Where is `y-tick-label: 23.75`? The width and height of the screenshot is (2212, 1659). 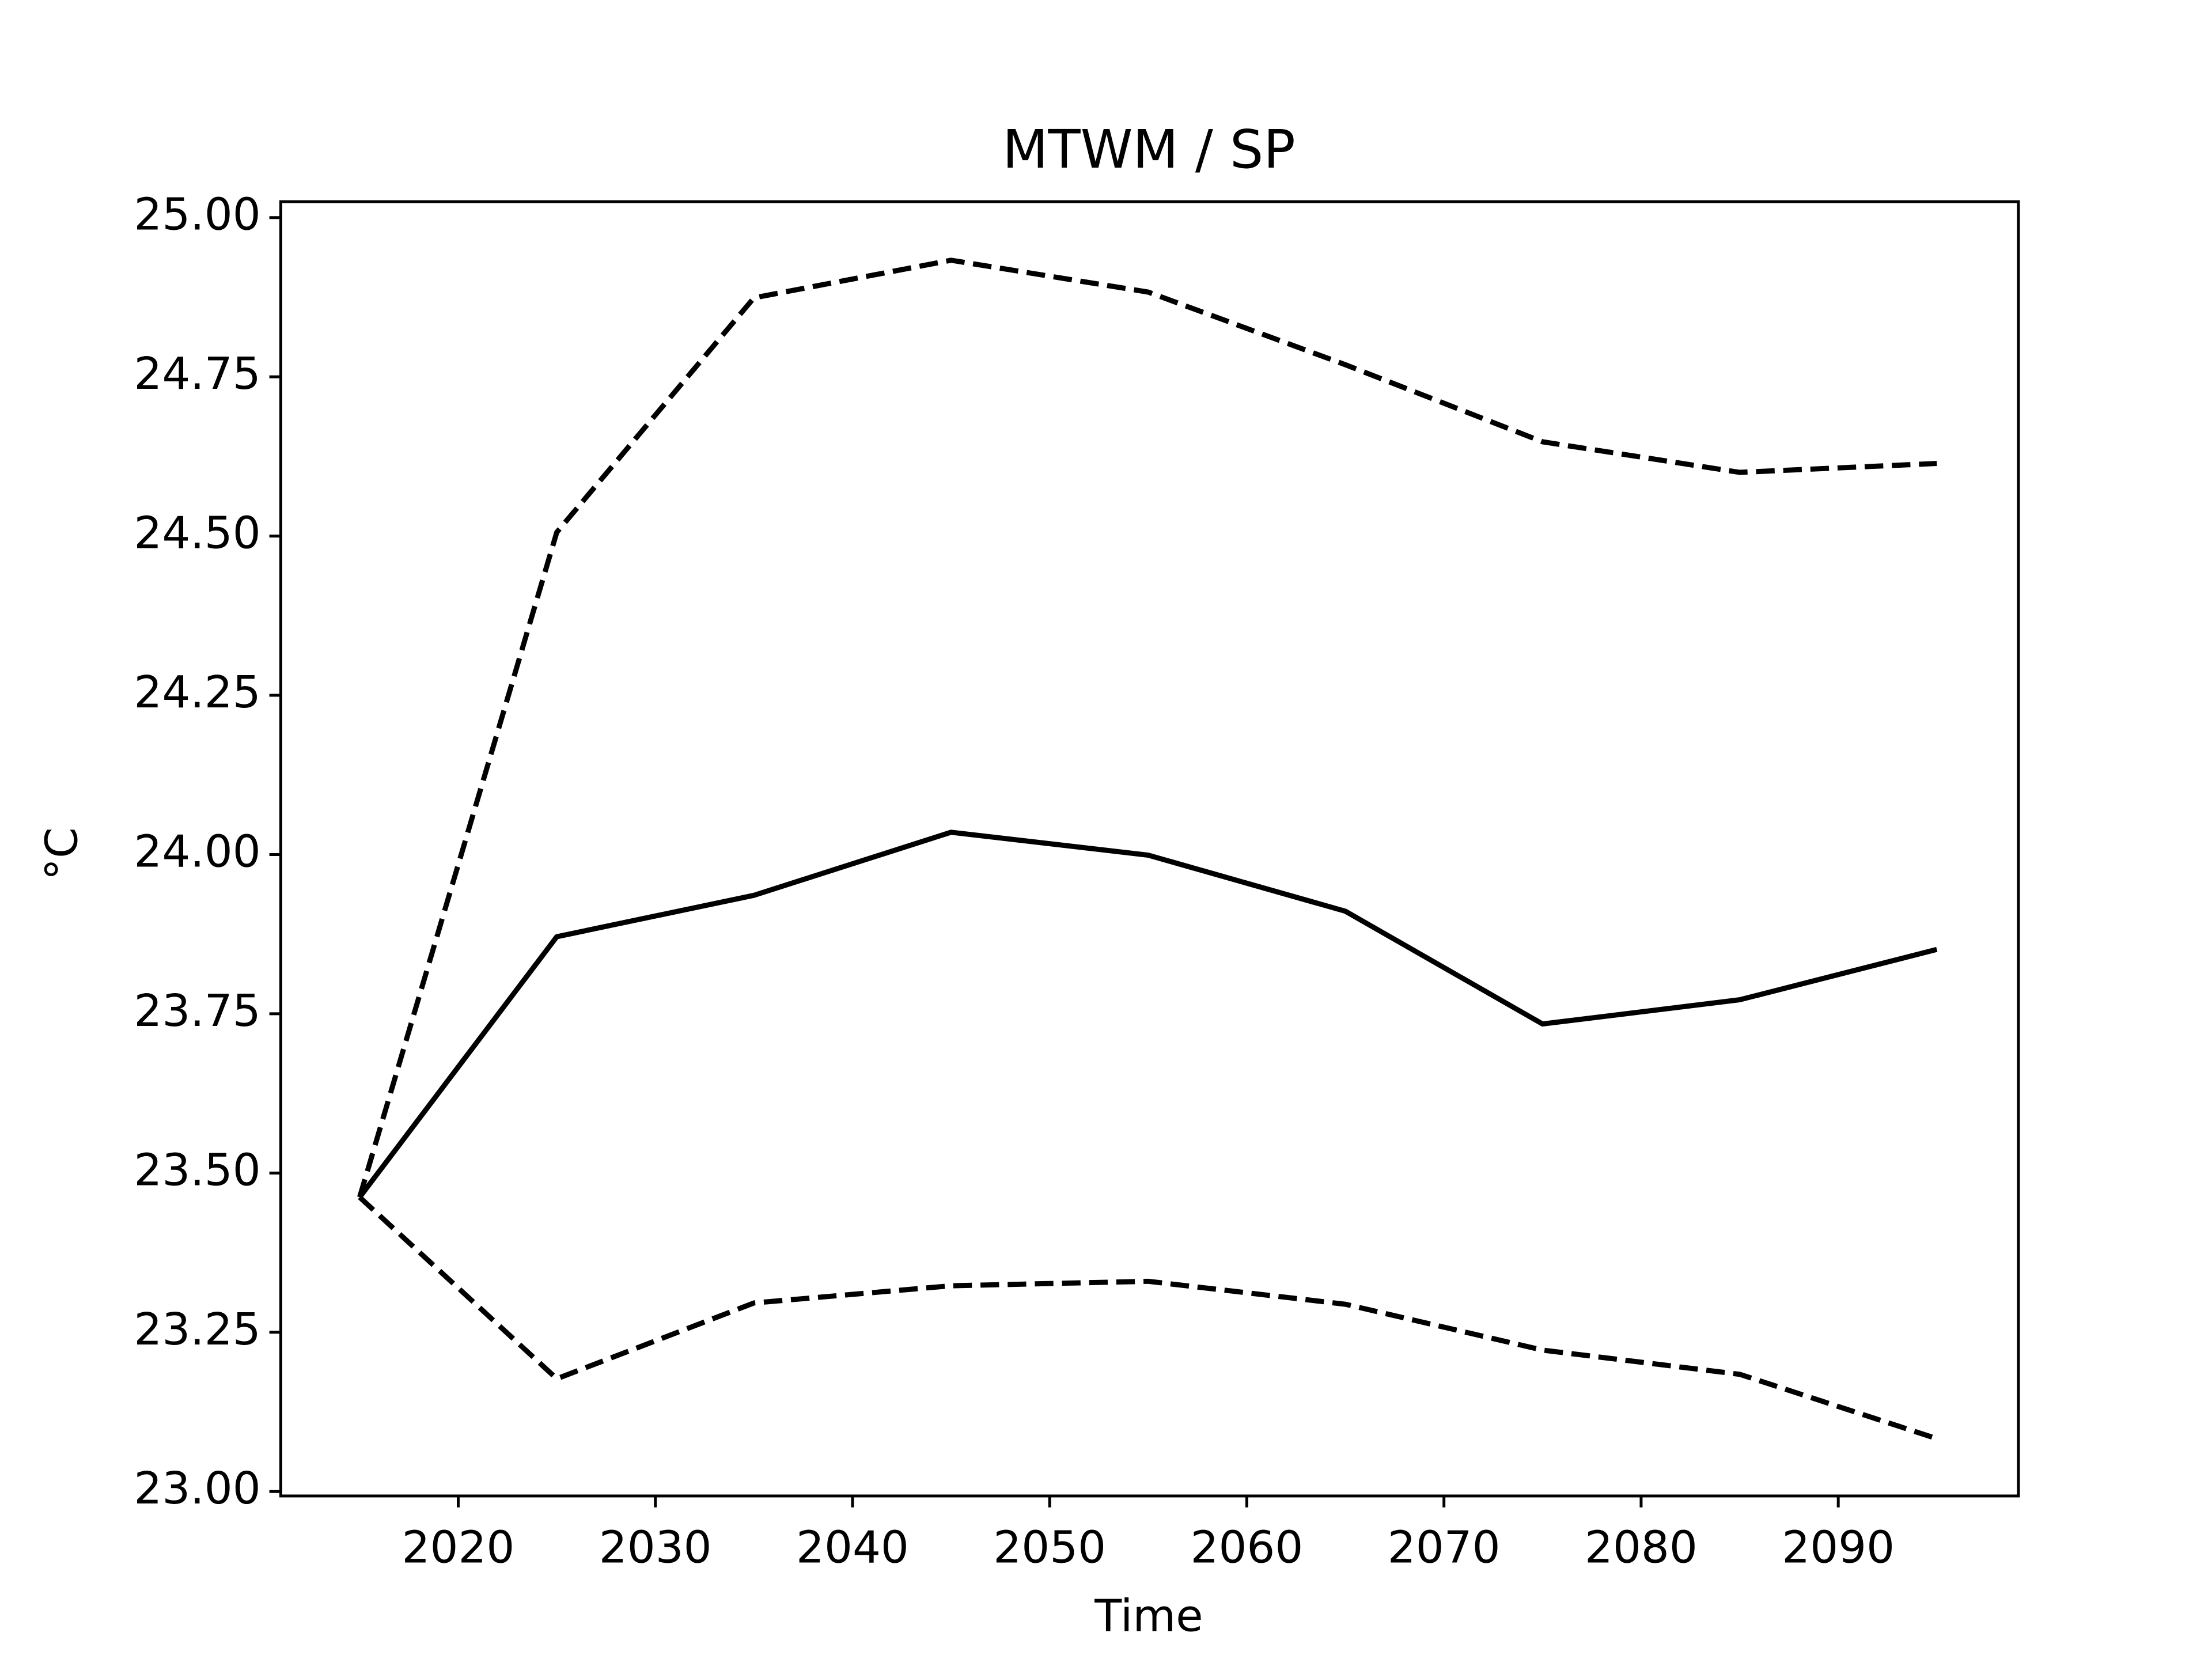
y-tick-label: 23.75 is located at coordinates (197, 1011).